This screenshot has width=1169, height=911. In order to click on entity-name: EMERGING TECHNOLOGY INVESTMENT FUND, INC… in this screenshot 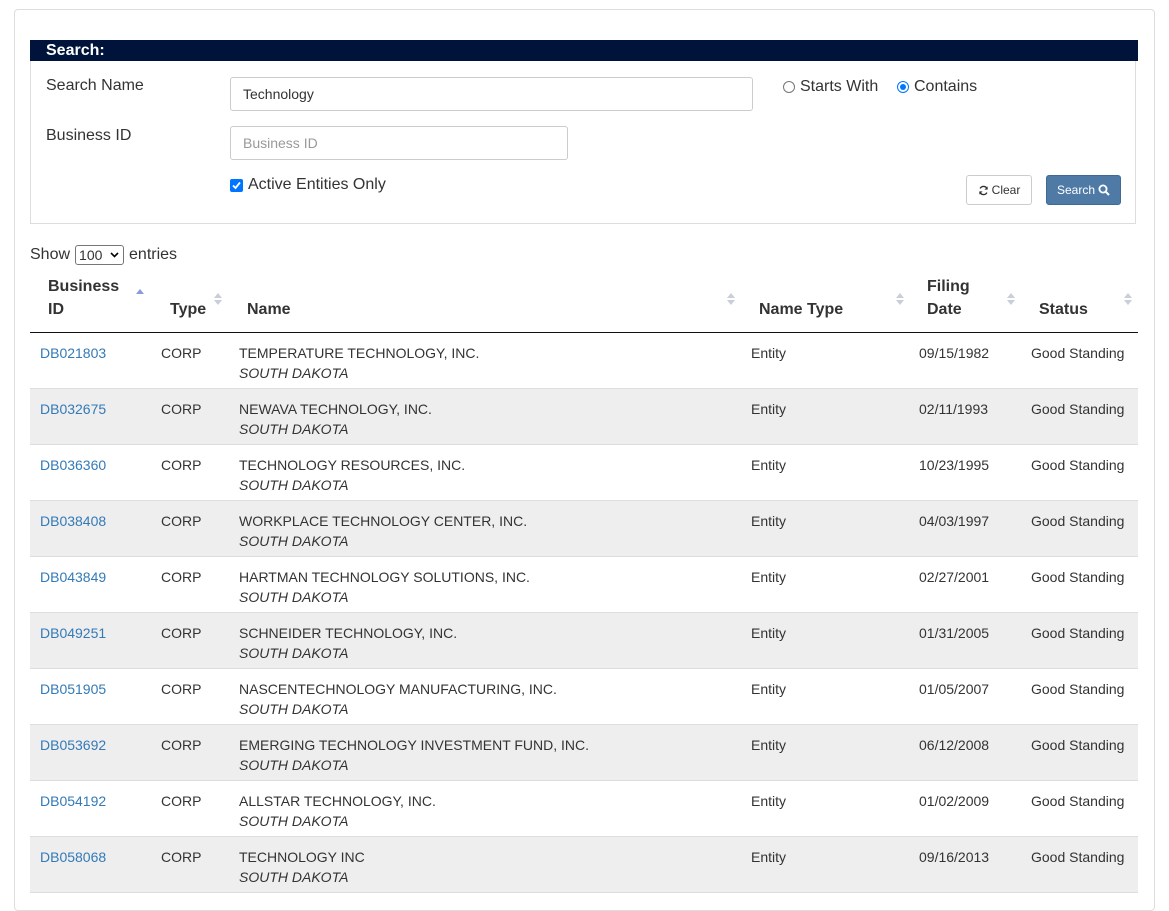, I will do `click(414, 745)`.